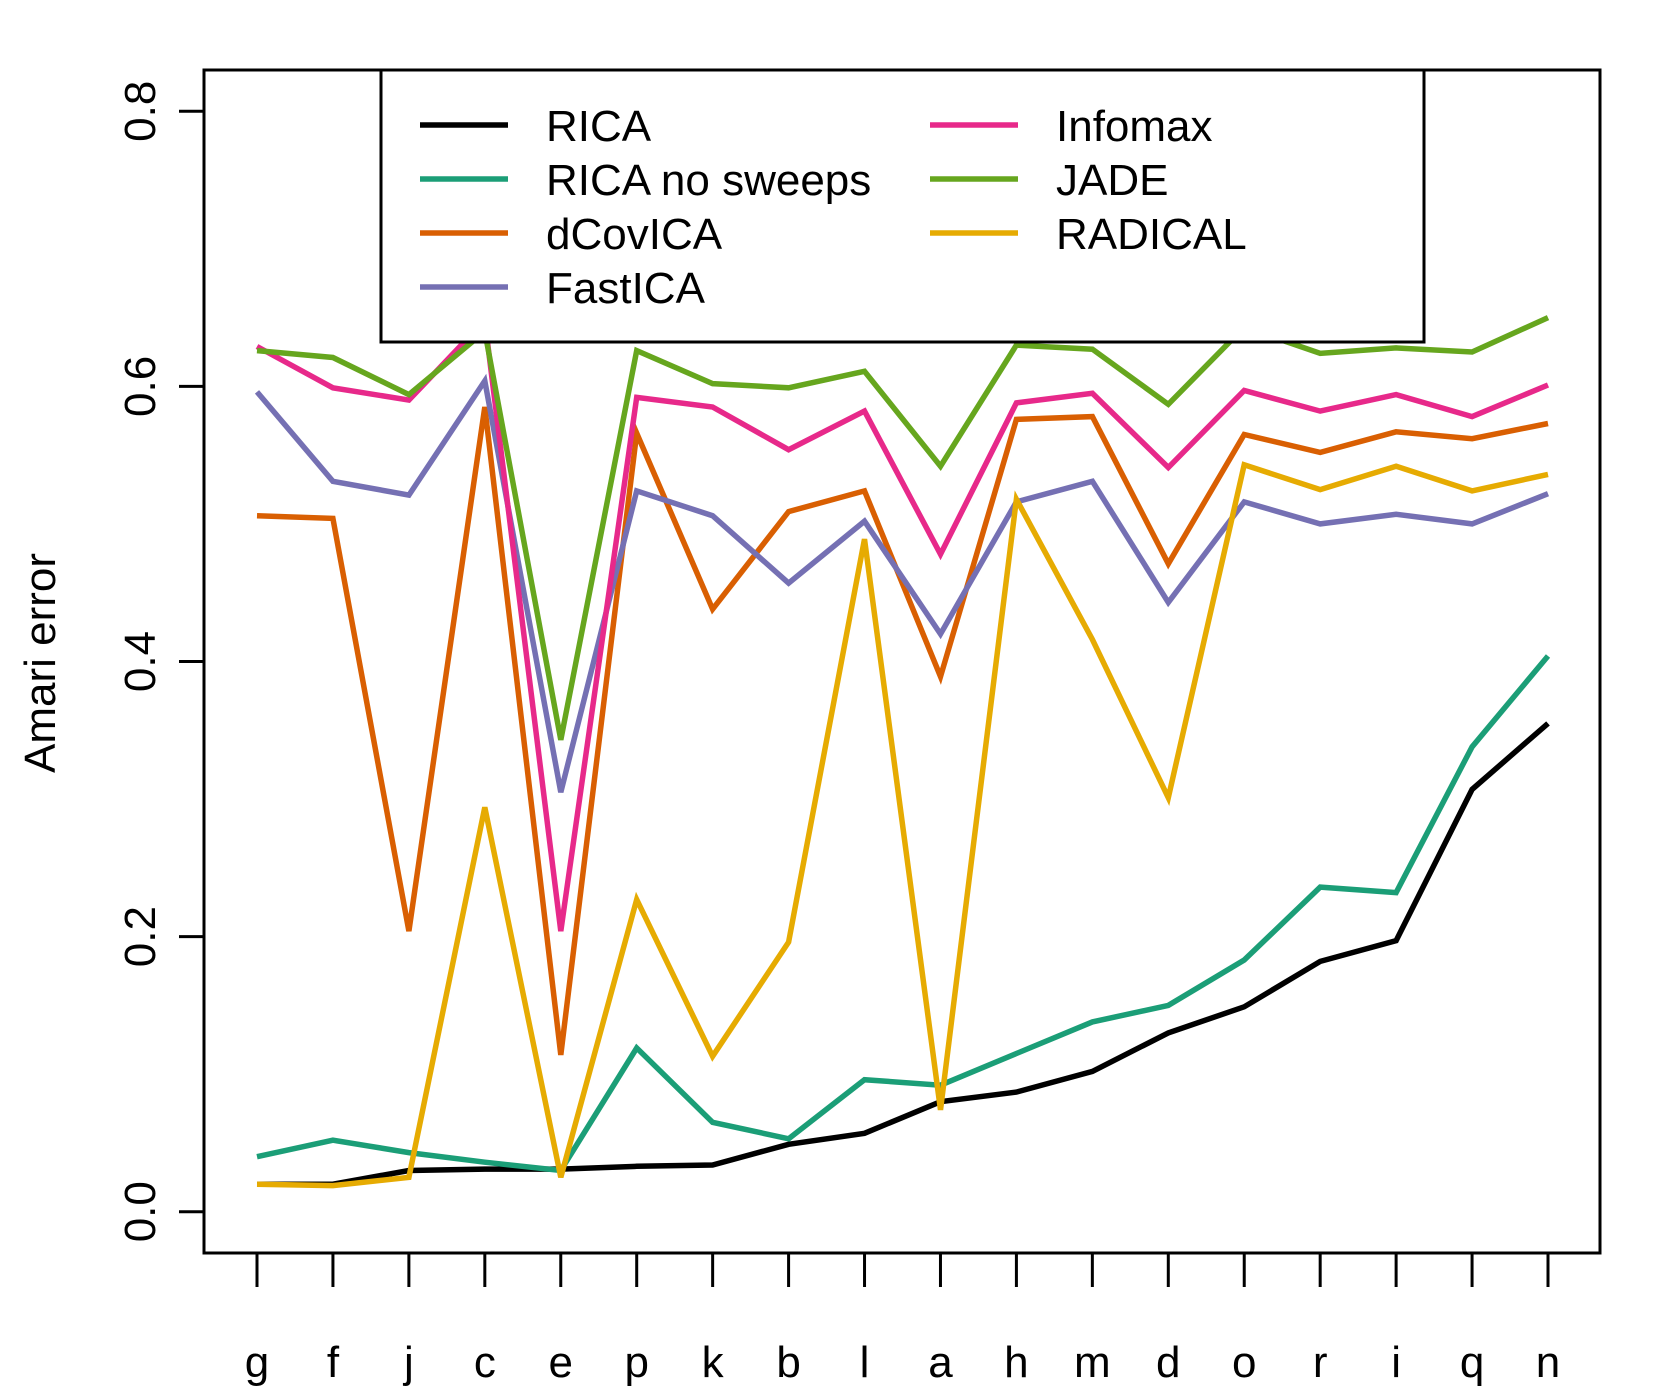 This screenshot has height=1386, width=1661. What do you see at coordinates (140, 111) in the screenshot?
I see `y-tick-label: 0.8` at bounding box center [140, 111].